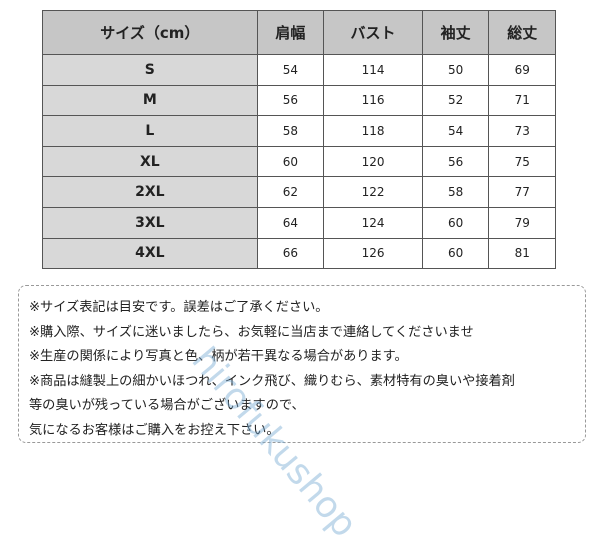 This screenshot has width=600, height=545. I want to click on cell: 69, so click(522, 70).